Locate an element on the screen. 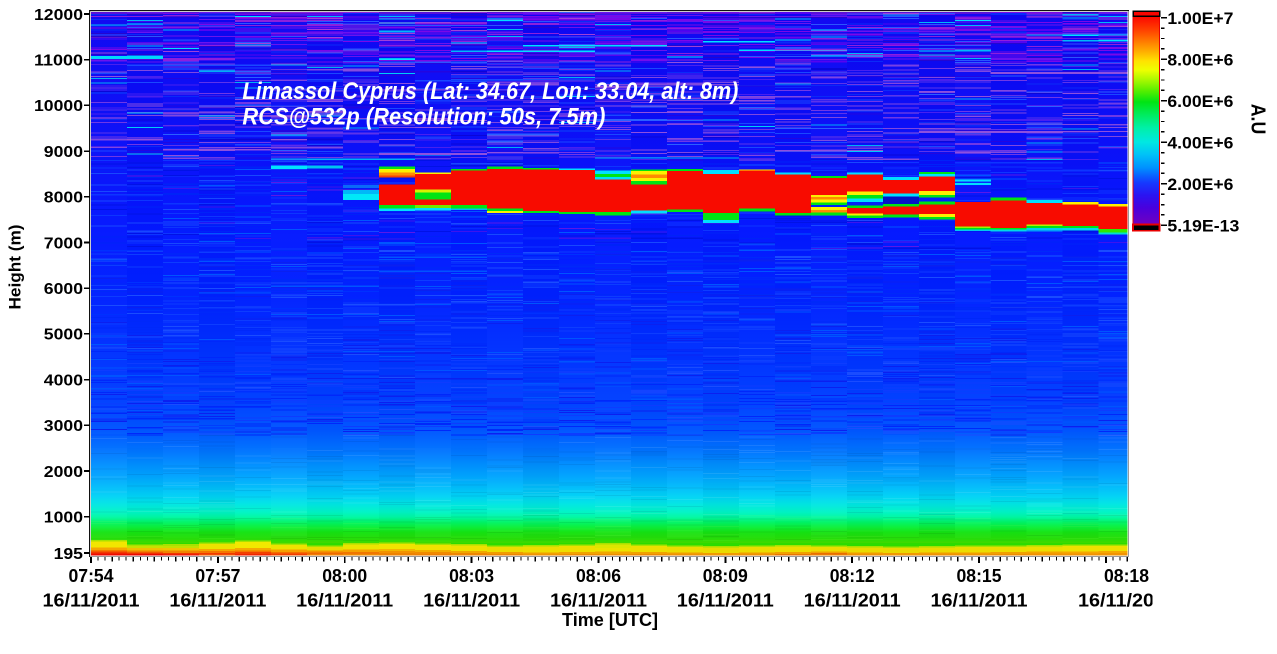 The width and height of the screenshot is (1277, 654). svg-text: 5000 is located at coordinates (63, 335).